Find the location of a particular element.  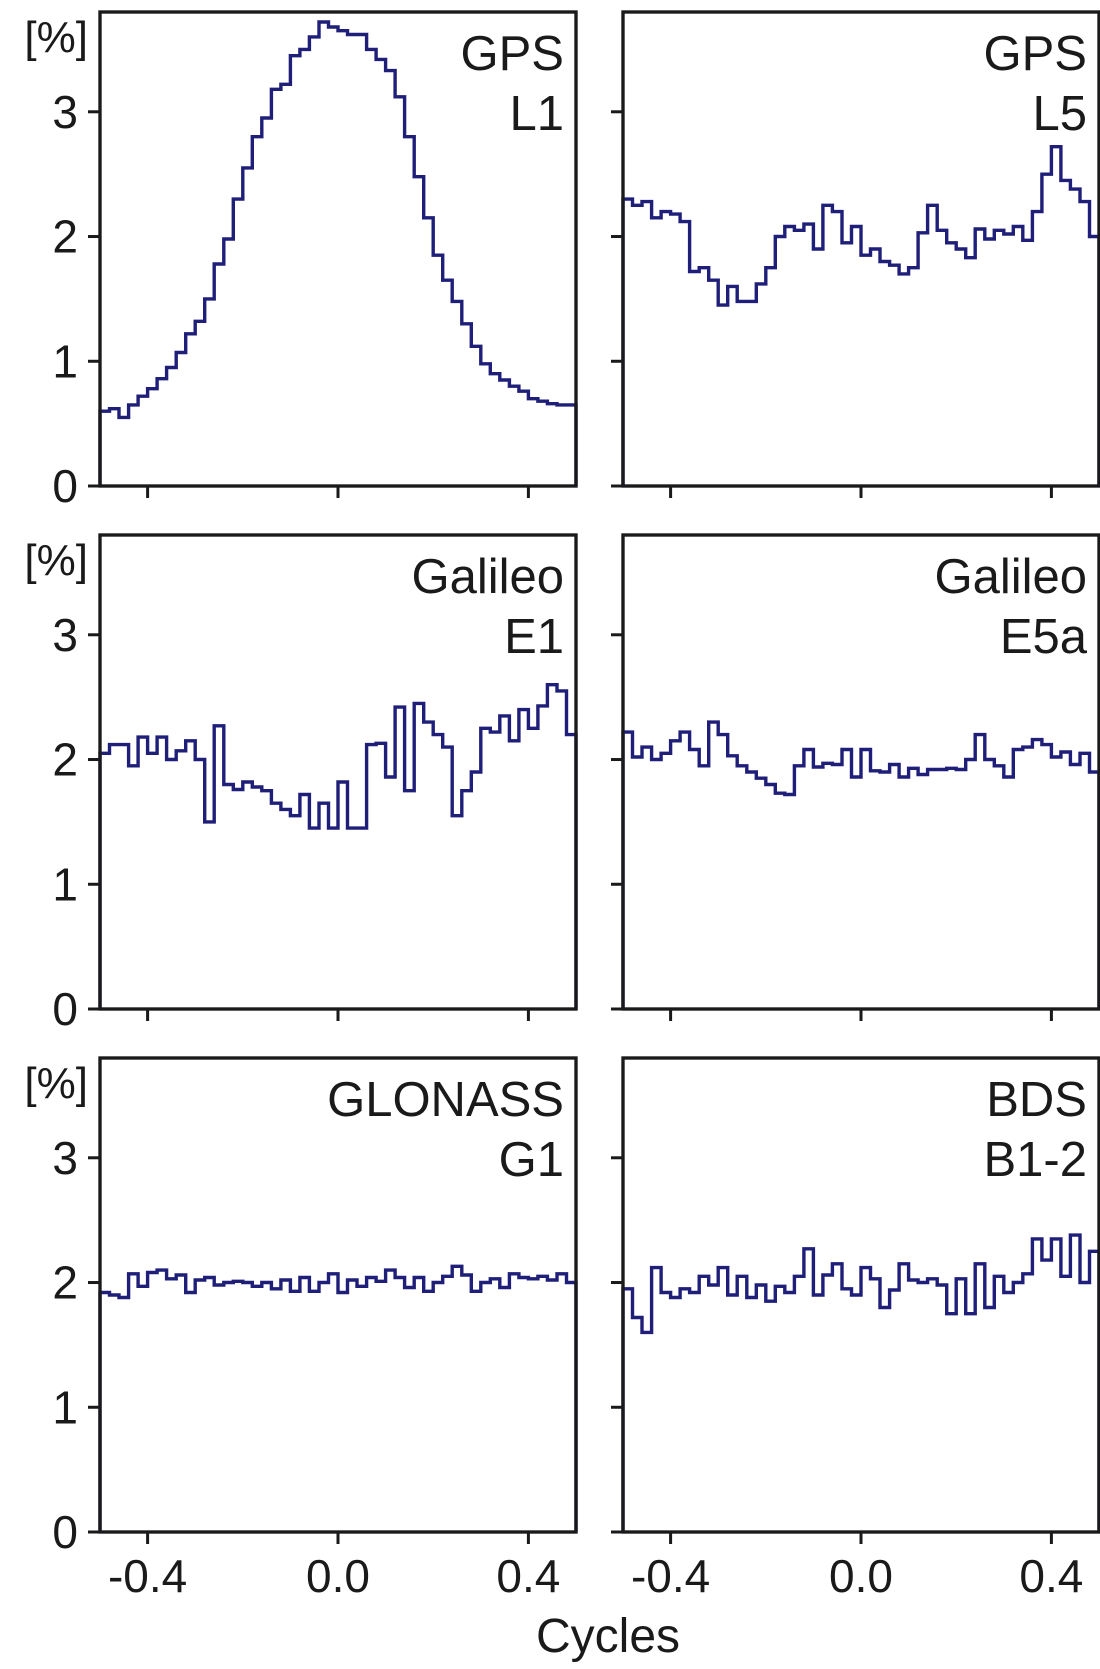

panel-4-ytick-label-3: 3 is located at coordinates (65, 1158).